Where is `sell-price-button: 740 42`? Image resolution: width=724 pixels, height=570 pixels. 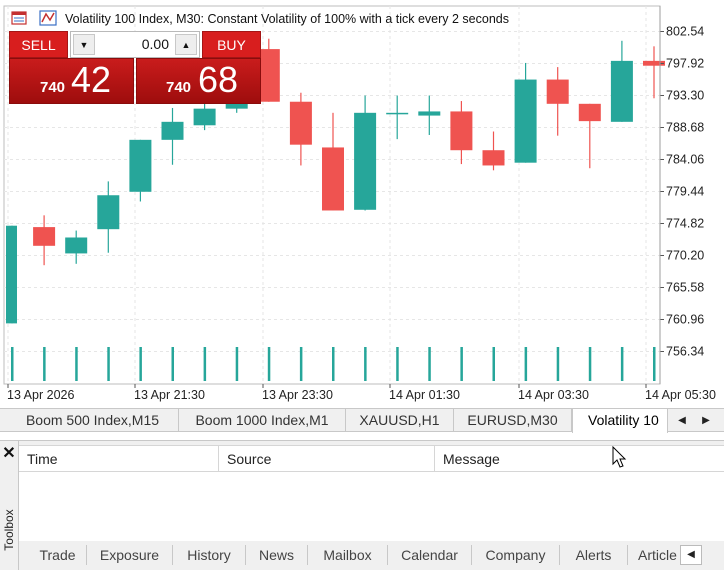 sell-price-button: 740 42 is located at coordinates (71, 81).